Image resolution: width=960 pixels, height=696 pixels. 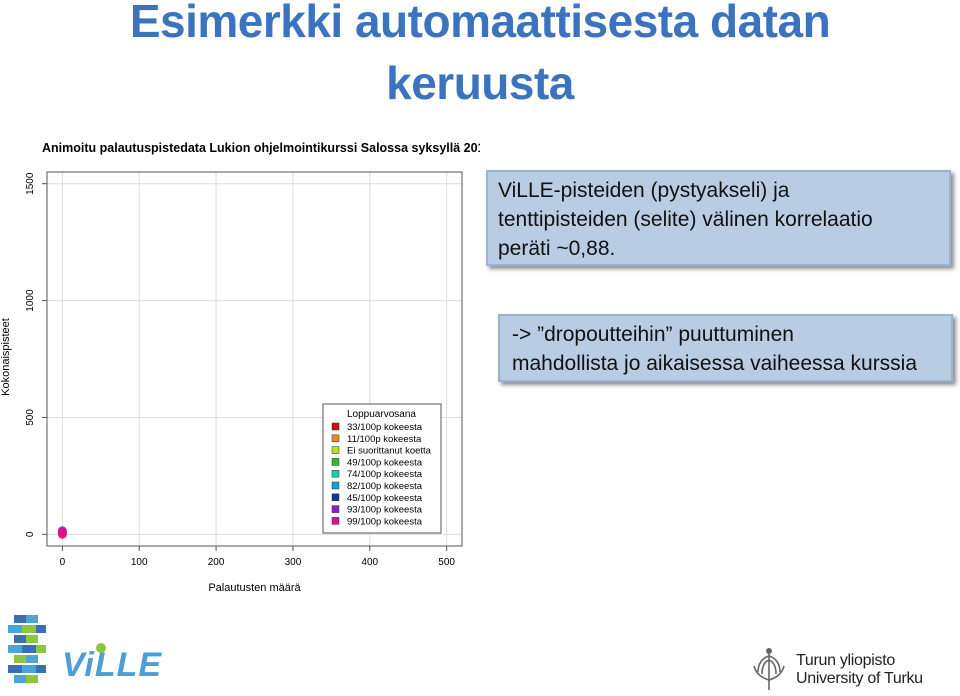 What do you see at coordinates (557, 248) in the screenshot?
I see `callout1-line3: peräti ~0,88.` at bounding box center [557, 248].